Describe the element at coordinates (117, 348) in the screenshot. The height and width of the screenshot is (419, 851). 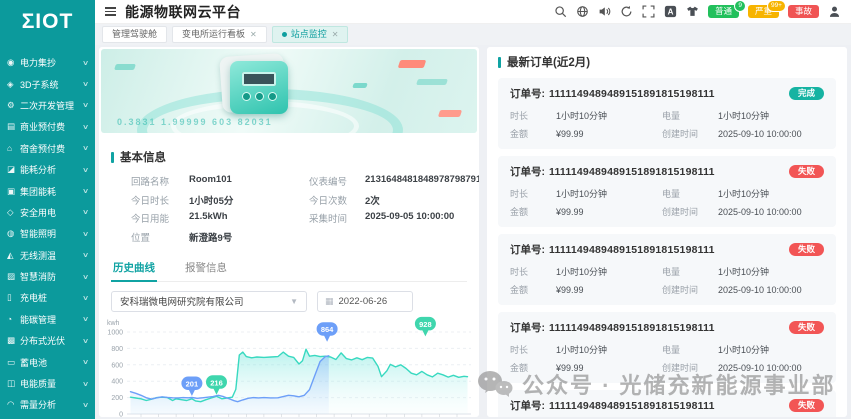
I see `svg-text: 800` at that location.